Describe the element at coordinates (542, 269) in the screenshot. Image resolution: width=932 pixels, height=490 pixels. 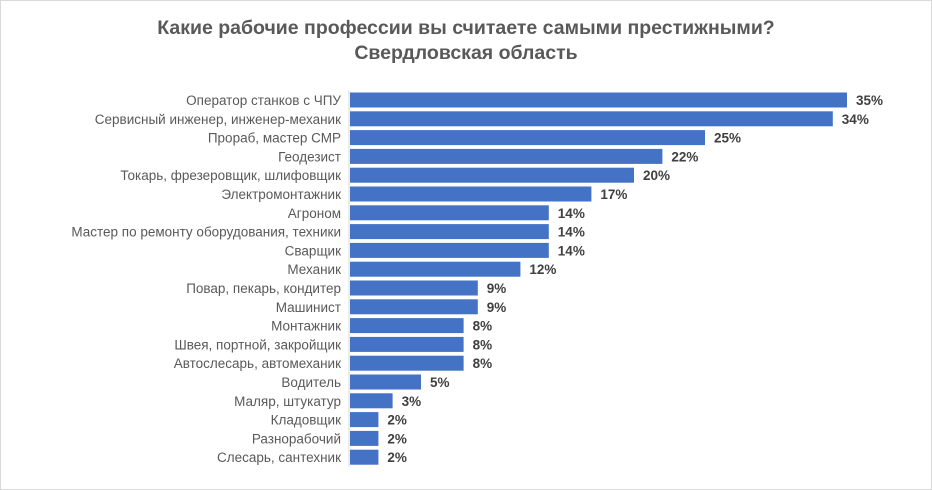
I see `data-label: 12%` at that location.